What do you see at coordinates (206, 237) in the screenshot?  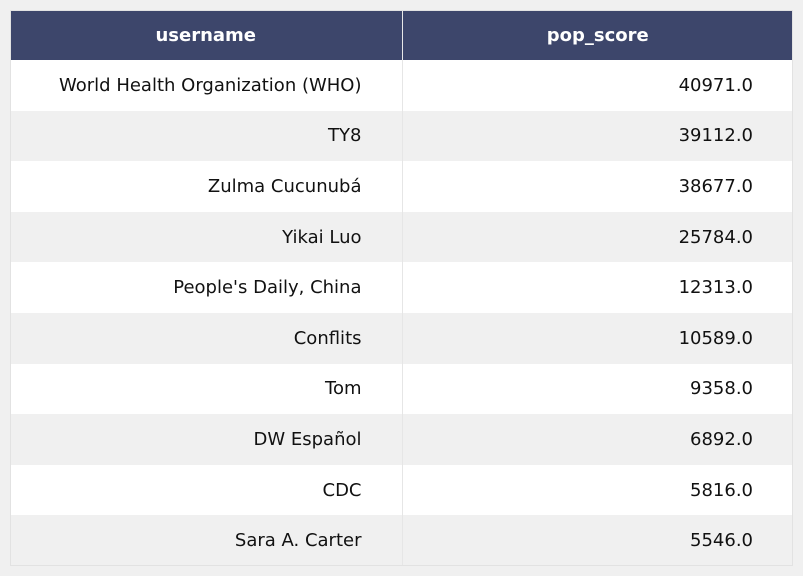 I see `username-cell: Yikai Luo` at bounding box center [206, 237].